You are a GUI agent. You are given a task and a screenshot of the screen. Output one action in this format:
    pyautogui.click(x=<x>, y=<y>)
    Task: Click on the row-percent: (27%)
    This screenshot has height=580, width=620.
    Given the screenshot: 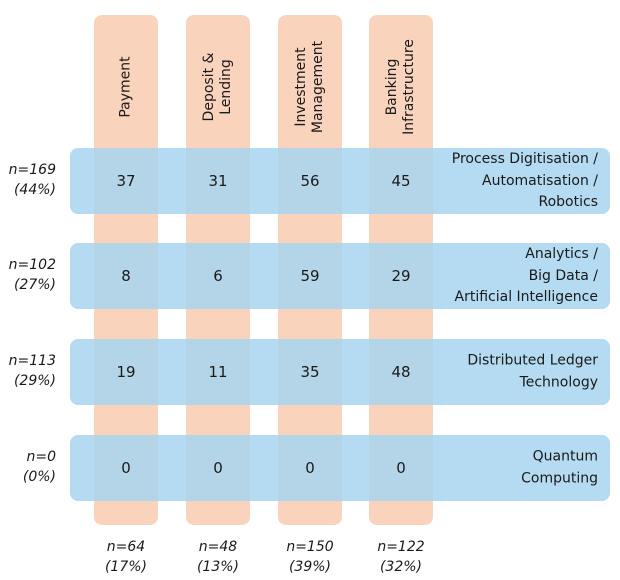 What is the action you would take?
    pyautogui.click(x=34, y=285)
    